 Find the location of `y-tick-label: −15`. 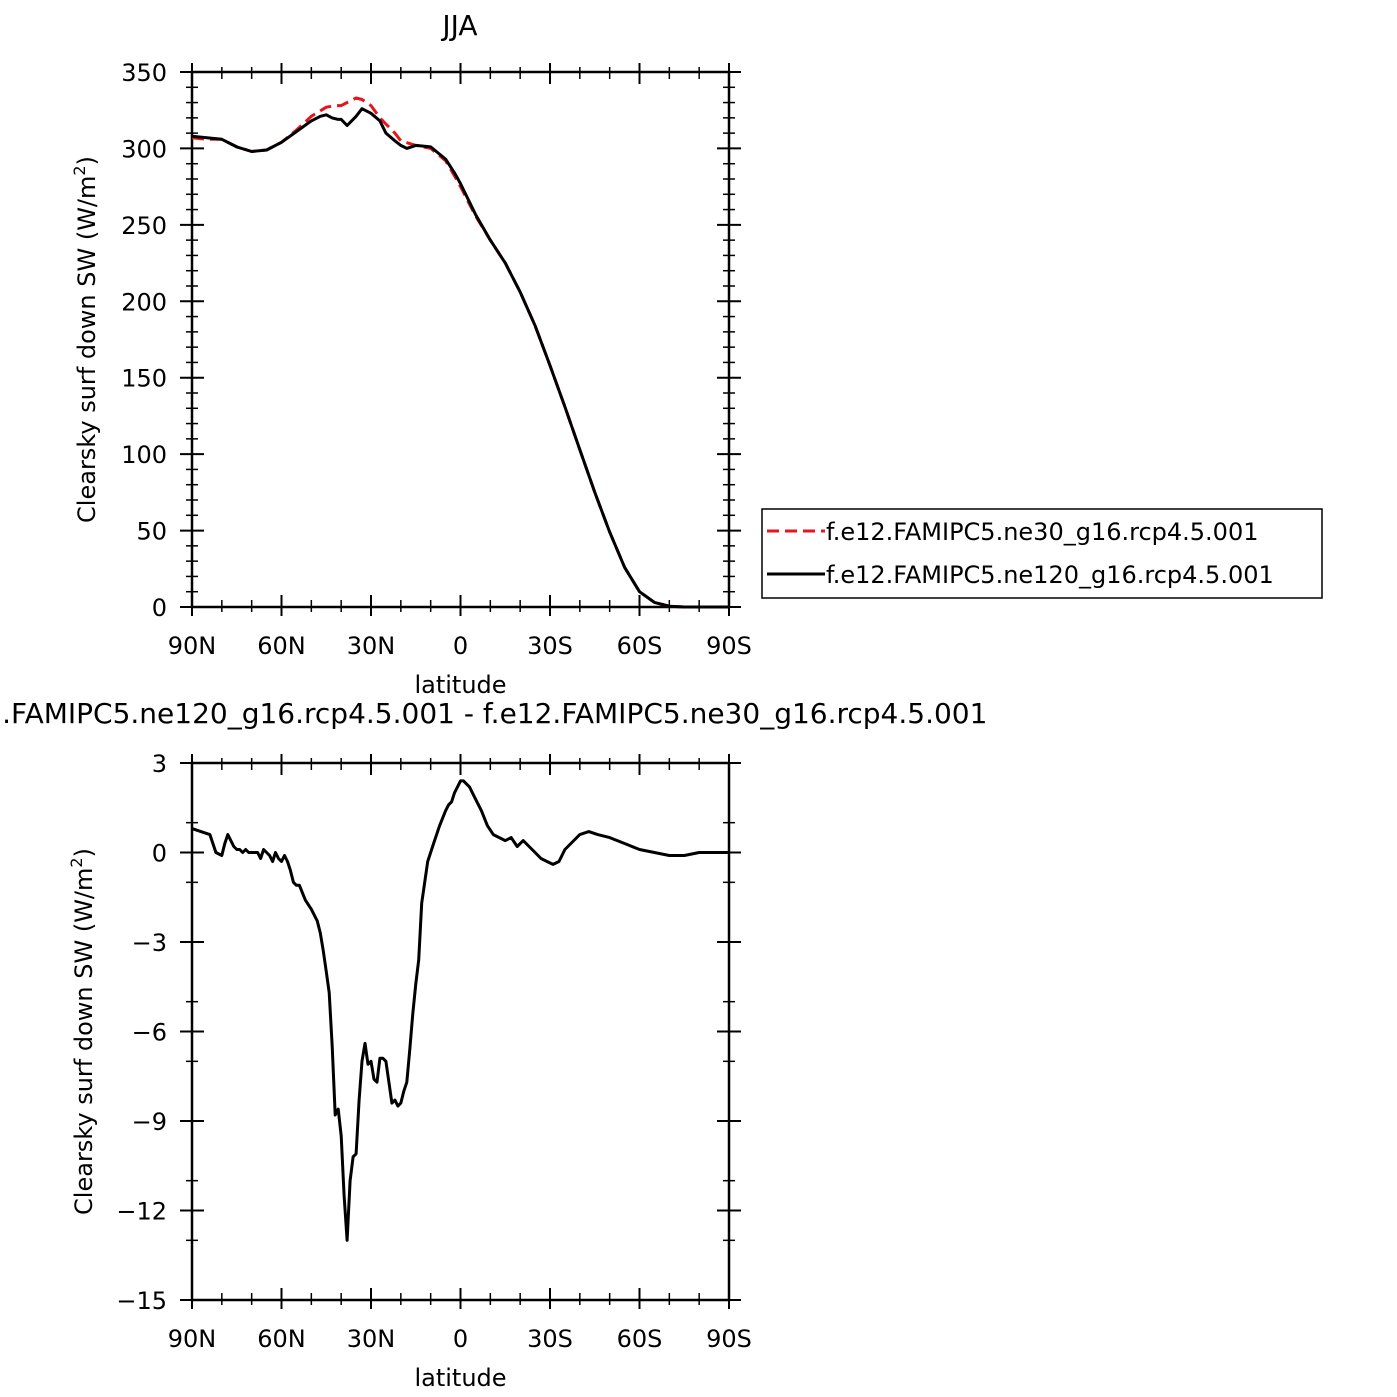

y-tick-label: −15 is located at coordinates (141, 1301).